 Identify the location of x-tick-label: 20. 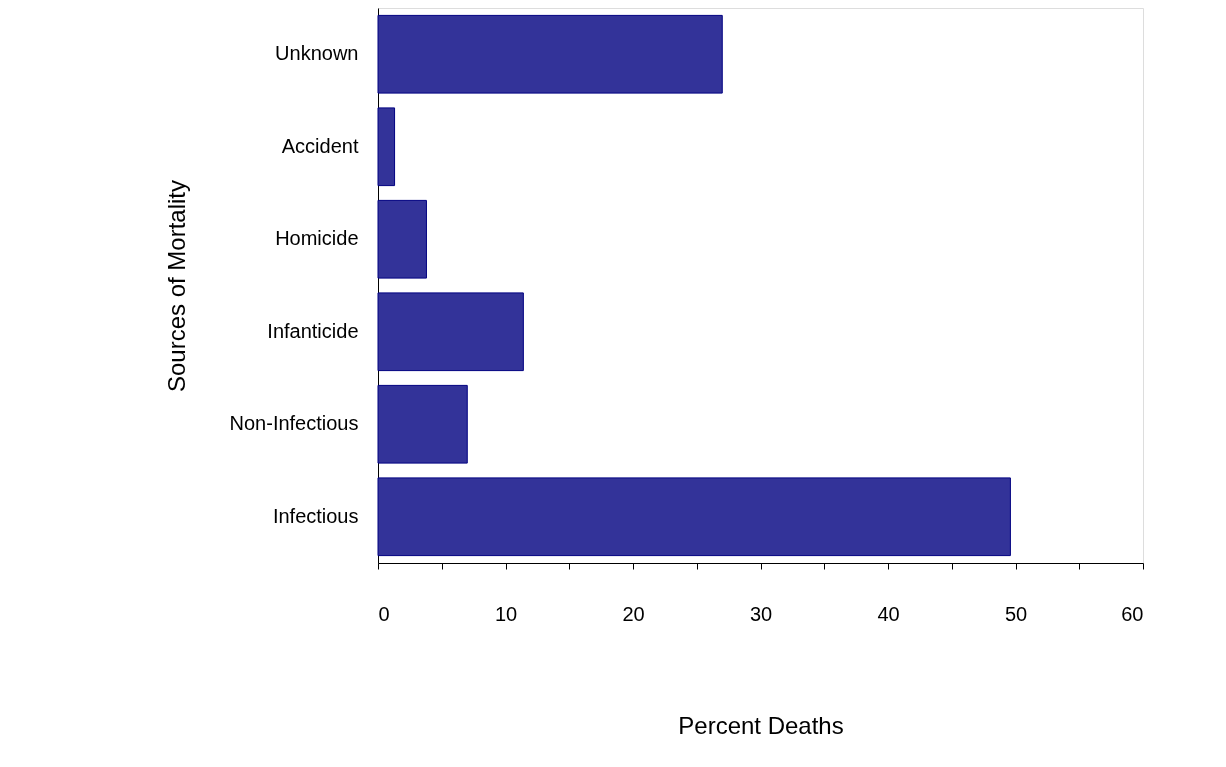
(633, 613).